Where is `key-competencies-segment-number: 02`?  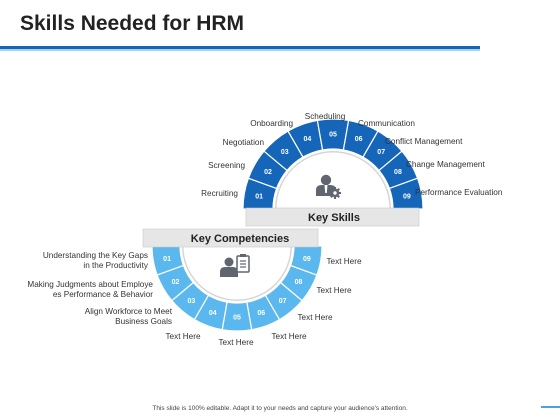
key-competencies-segment-number: 02 is located at coordinates (176, 282).